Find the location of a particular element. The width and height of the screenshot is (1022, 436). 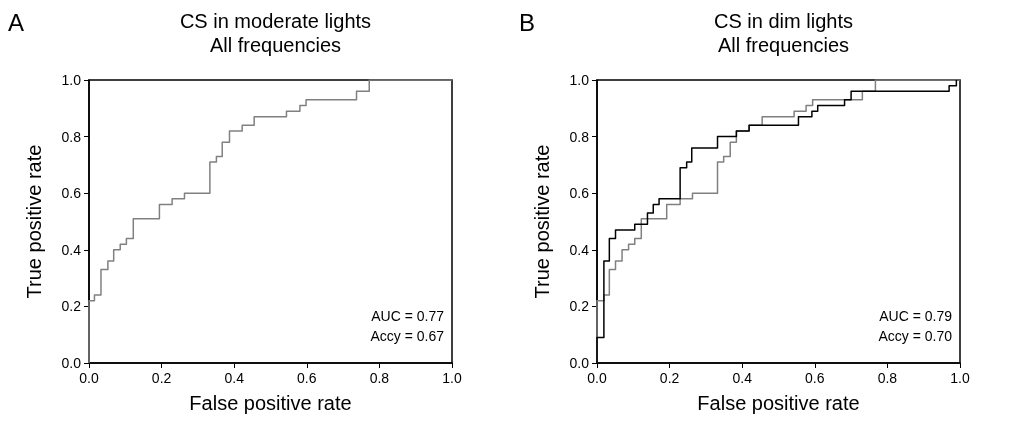

text: A is located at coordinates (16, 22).